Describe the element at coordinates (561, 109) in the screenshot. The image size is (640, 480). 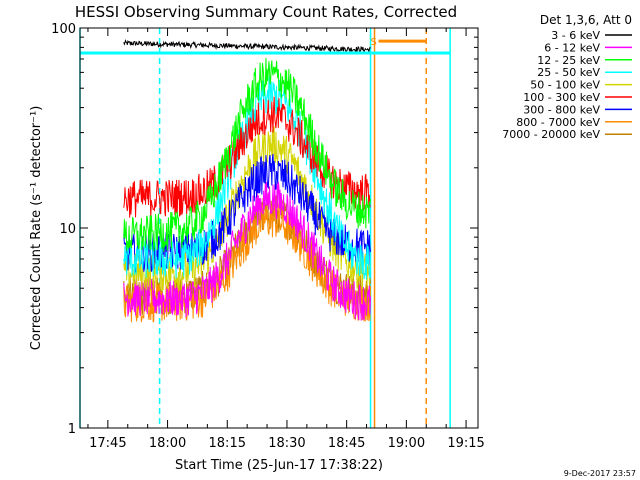
I see `legend-label: 300 - 800 keV` at that location.